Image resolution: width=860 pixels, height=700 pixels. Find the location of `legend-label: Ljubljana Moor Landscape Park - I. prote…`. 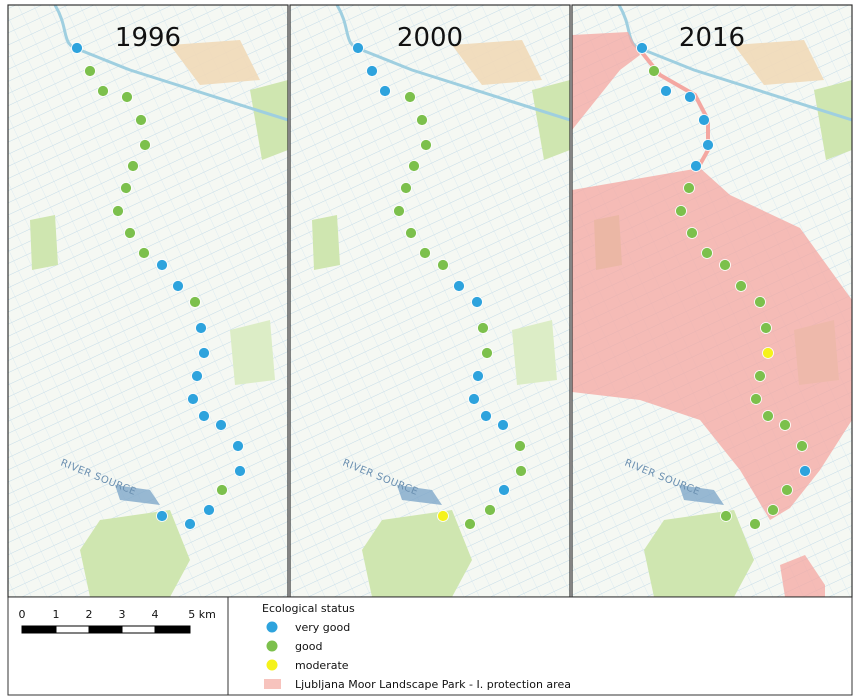

legend-label: Ljubljana Moor Landscape Park - I. prote… is located at coordinates (433, 684).